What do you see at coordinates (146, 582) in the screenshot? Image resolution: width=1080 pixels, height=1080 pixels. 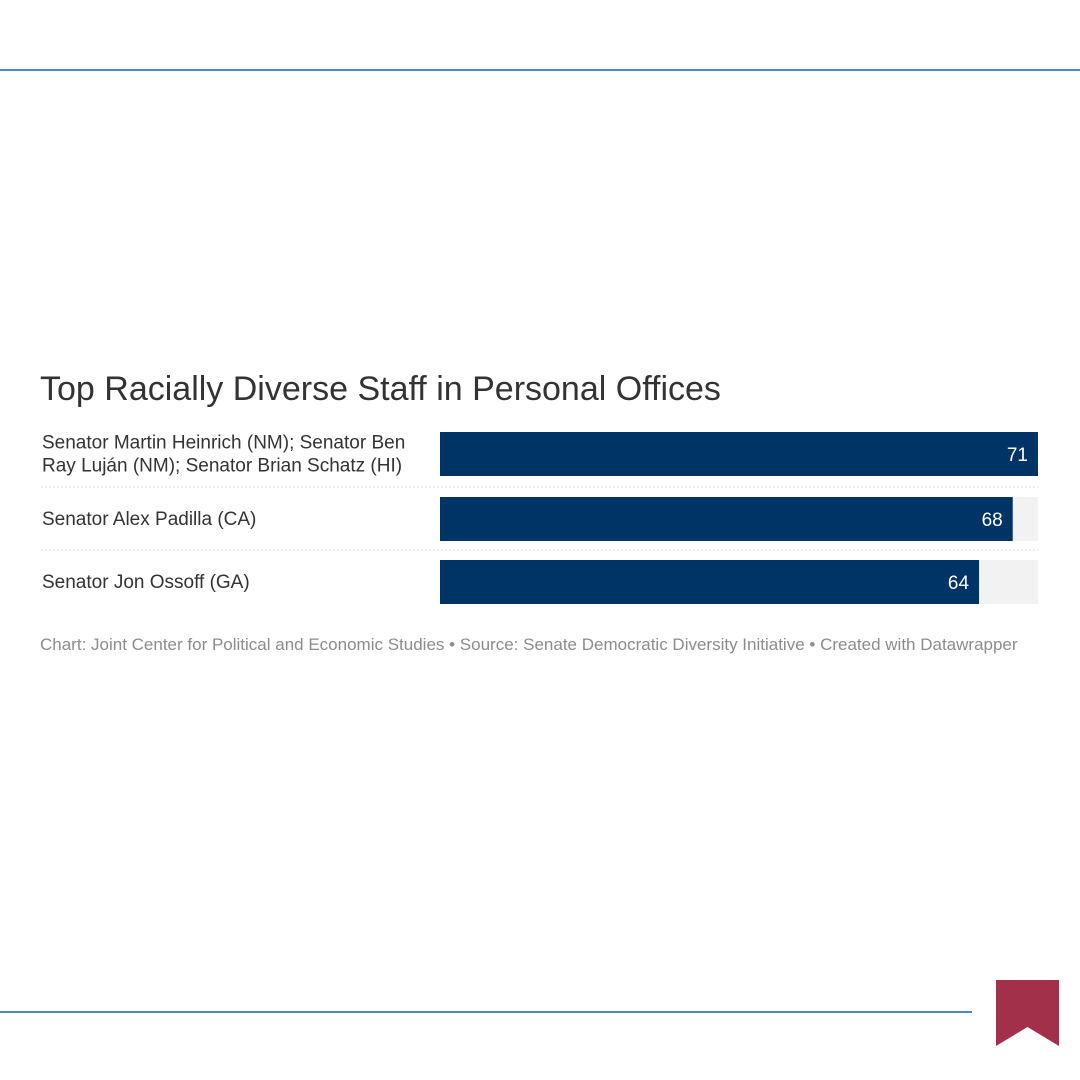 I see `category-label: Senator Jon Ossoff (GA)` at bounding box center [146, 582].